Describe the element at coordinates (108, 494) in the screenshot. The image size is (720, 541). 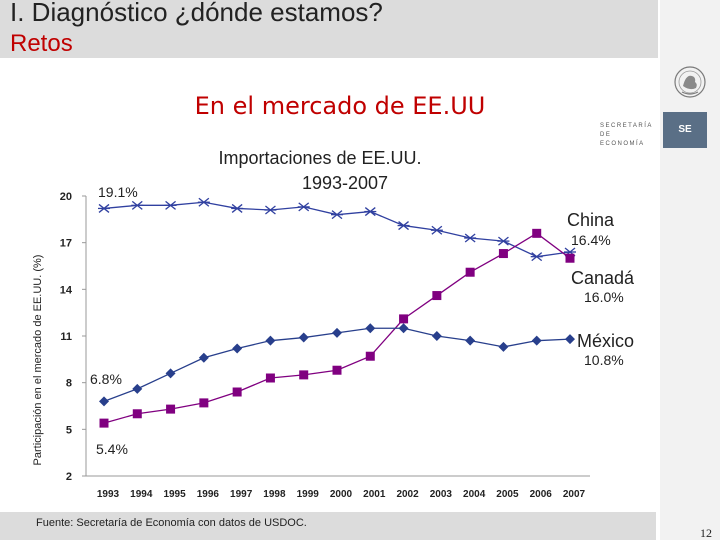
I see `x-tick-label: 1993` at that location.